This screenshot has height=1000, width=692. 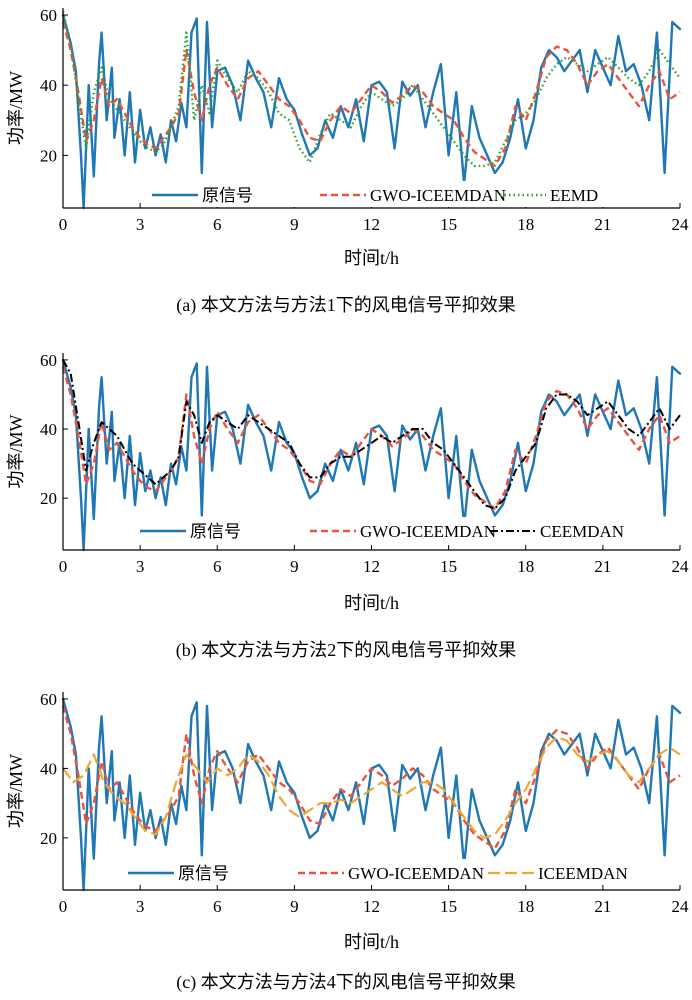 I want to click on chart-caption: (c) 本文方法与方法4下的风电信号平抑效果, so click(x=345, y=982).